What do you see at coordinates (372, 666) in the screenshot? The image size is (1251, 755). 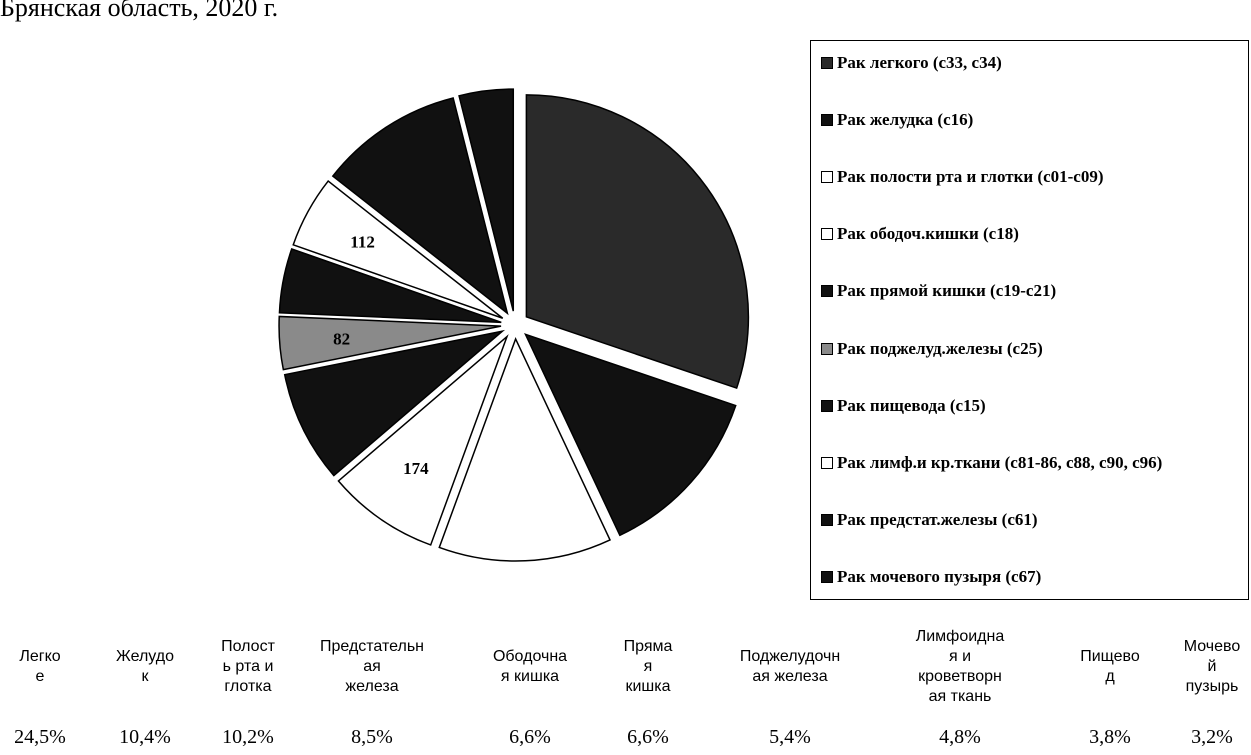 I see `table-header: Предстательн ая железа` at bounding box center [372, 666].